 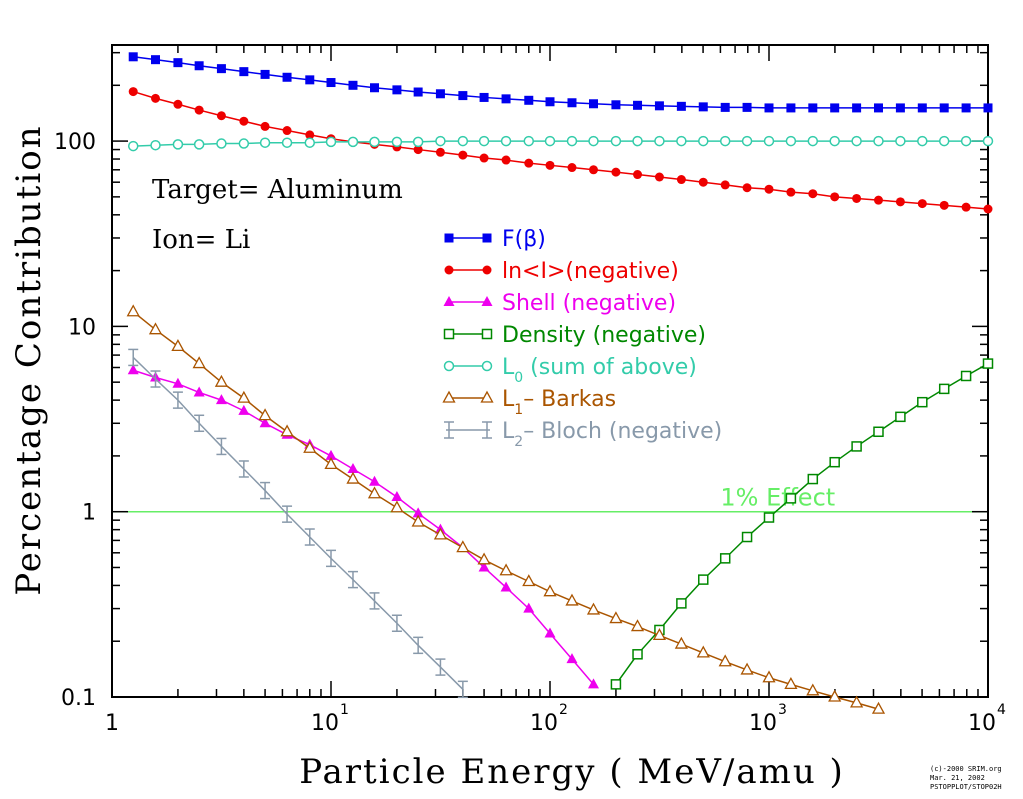 What do you see at coordinates (82, 327) in the screenshot?
I see `y-tick-label: 10` at bounding box center [82, 327].